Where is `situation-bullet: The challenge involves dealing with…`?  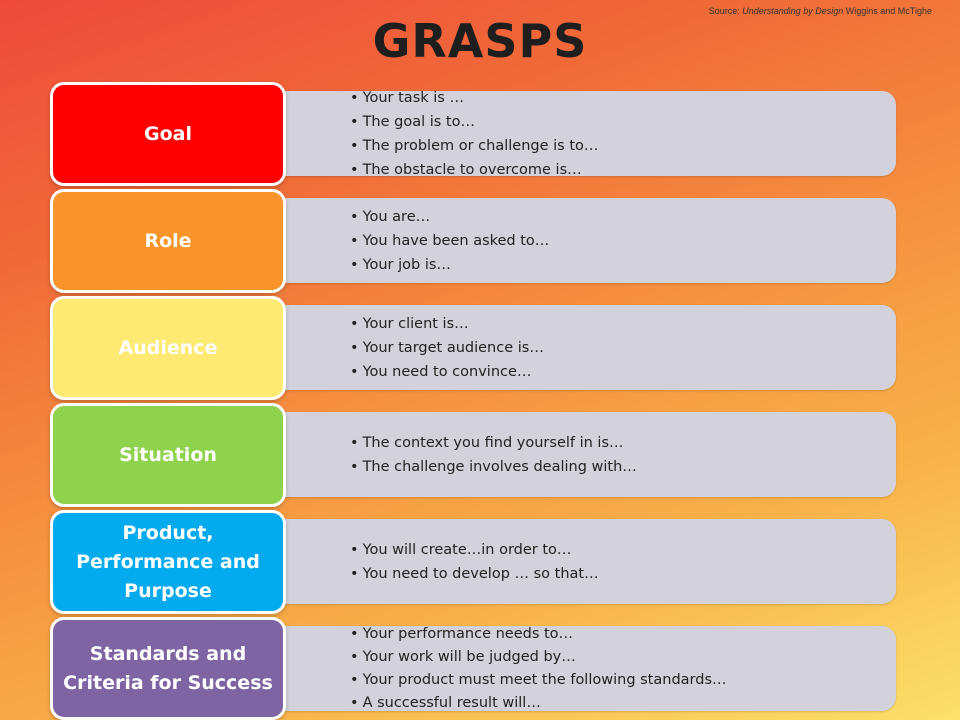
situation-bullet: The challenge involves dealing with… is located at coordinates (493, 467).